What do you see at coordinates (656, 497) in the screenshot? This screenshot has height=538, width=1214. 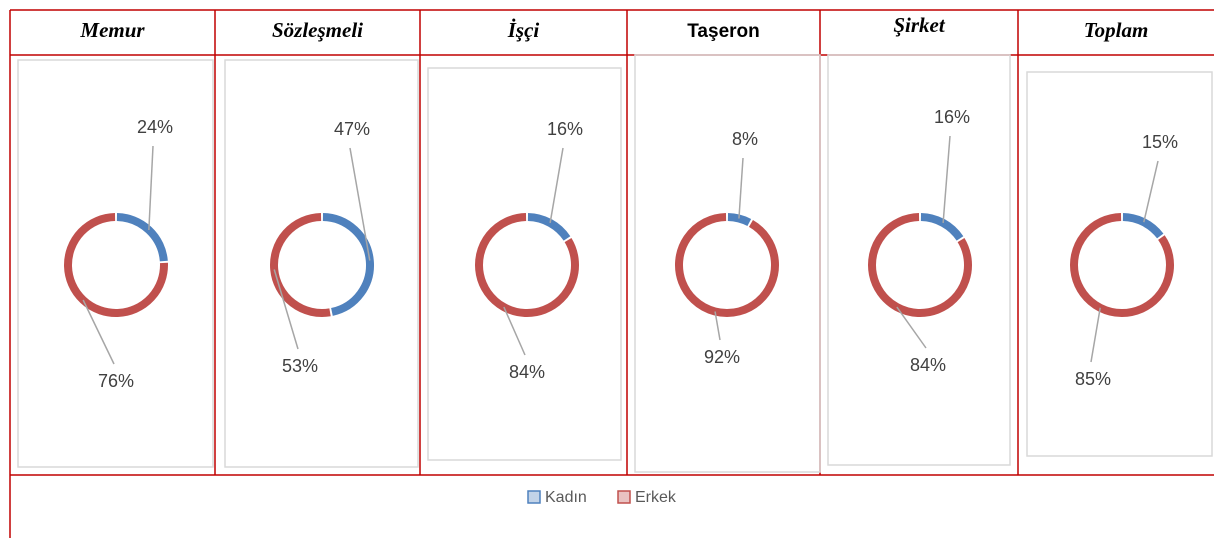 I see `legend-label: Erkek` at bounding box center [656, 497].